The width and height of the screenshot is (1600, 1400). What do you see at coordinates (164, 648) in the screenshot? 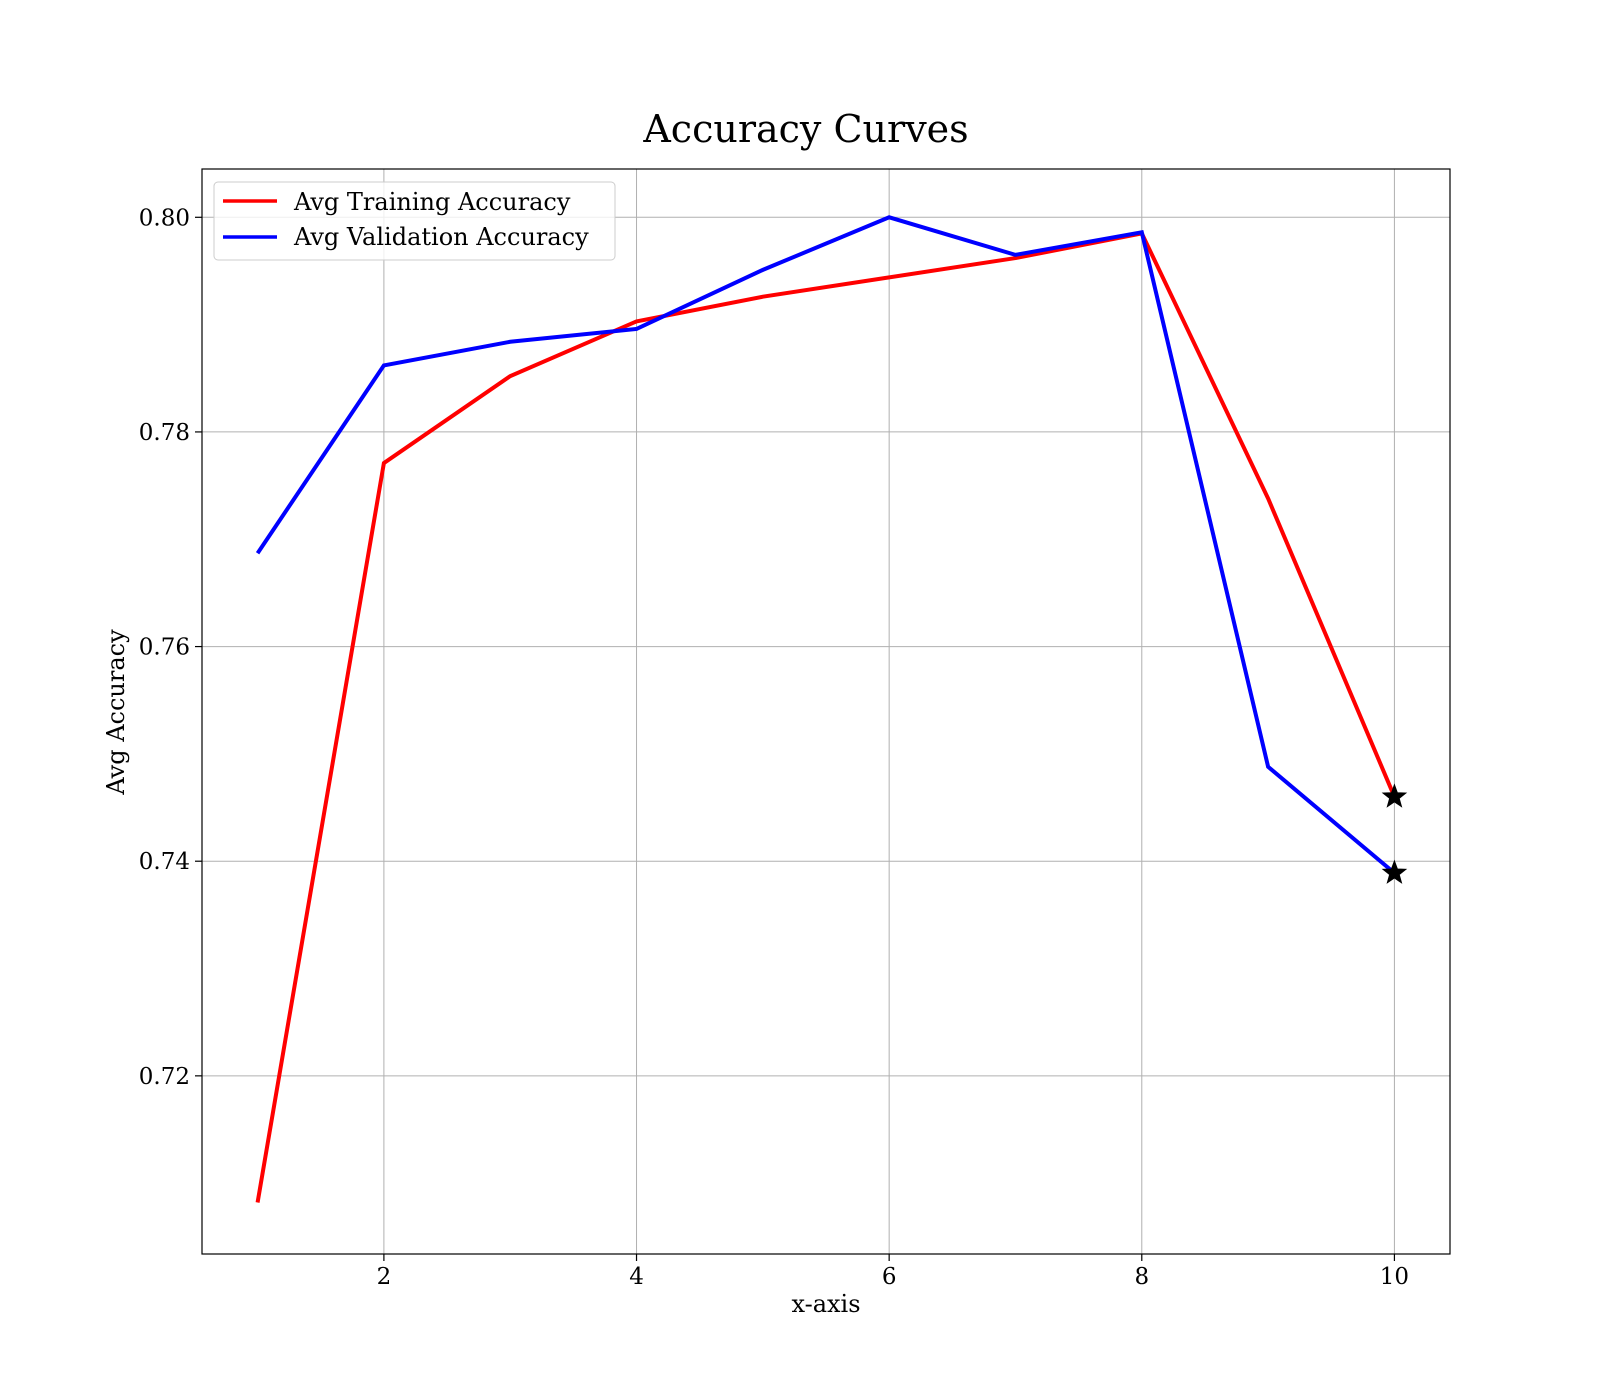
I see `y-tick-label: 0.76` at bounding box center [164, 648].